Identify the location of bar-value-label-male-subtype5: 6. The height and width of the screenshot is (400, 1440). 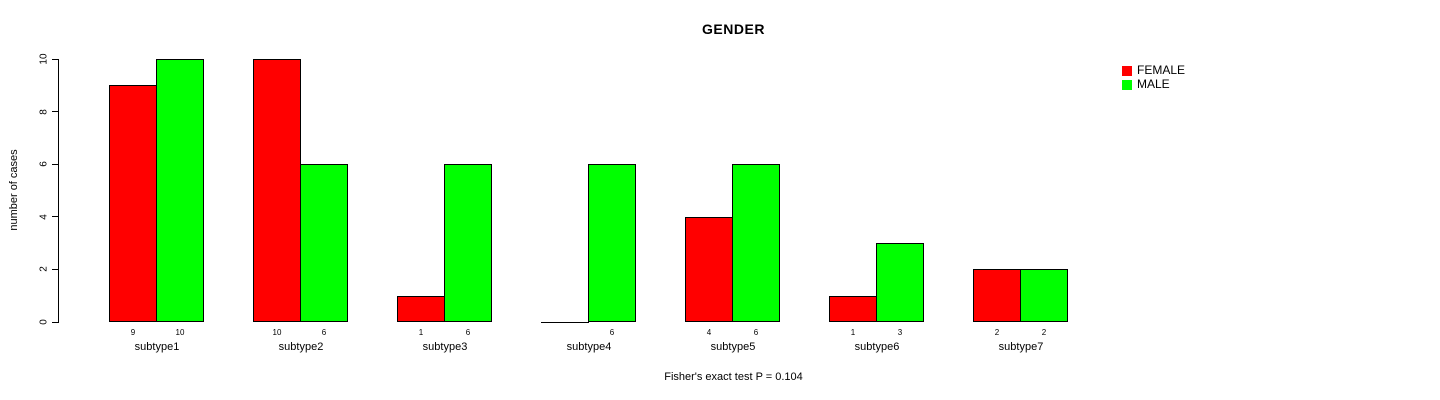
(756, 332).